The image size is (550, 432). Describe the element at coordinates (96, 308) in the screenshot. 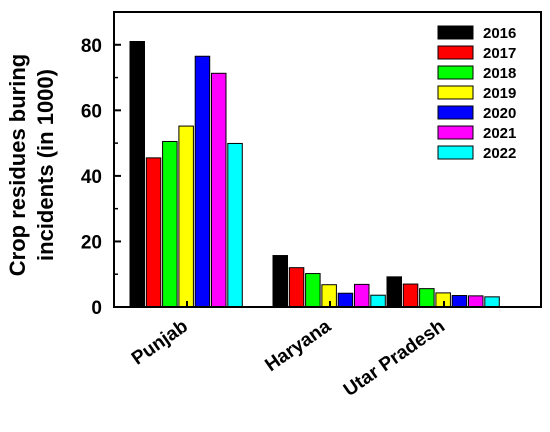

I see `y-tick-label: 0` at that location.